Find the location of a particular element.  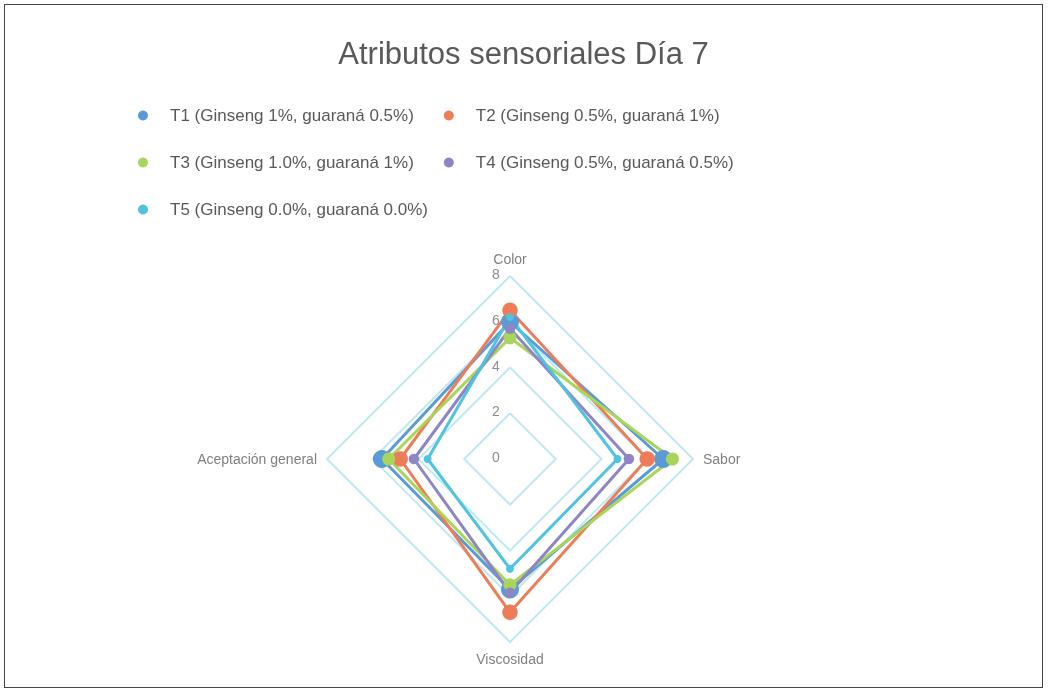

y-tick-label: 2 is located at coordinates (495, 411).